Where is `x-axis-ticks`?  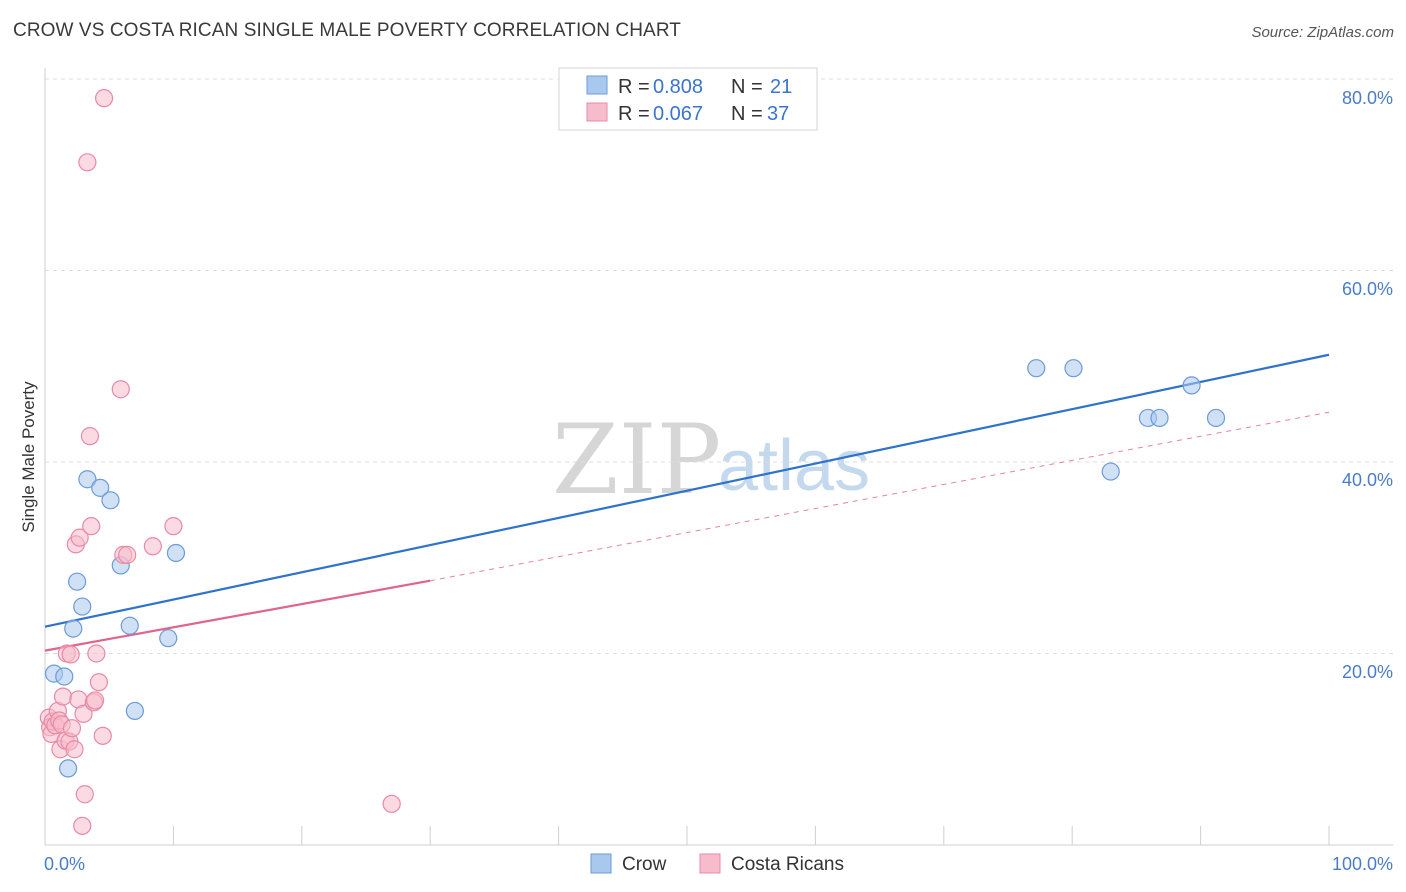 x-axis-ticks is located at coordinates (687, 835).